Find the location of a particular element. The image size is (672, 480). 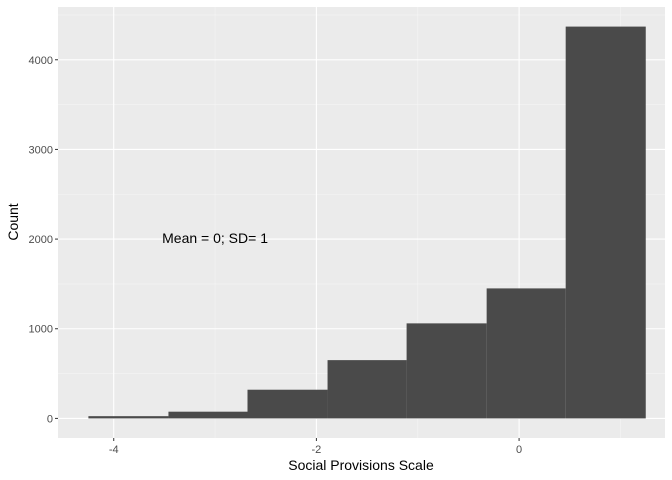

x-axis-title: Social Provisions Scale is located at coordinates (361, 465).